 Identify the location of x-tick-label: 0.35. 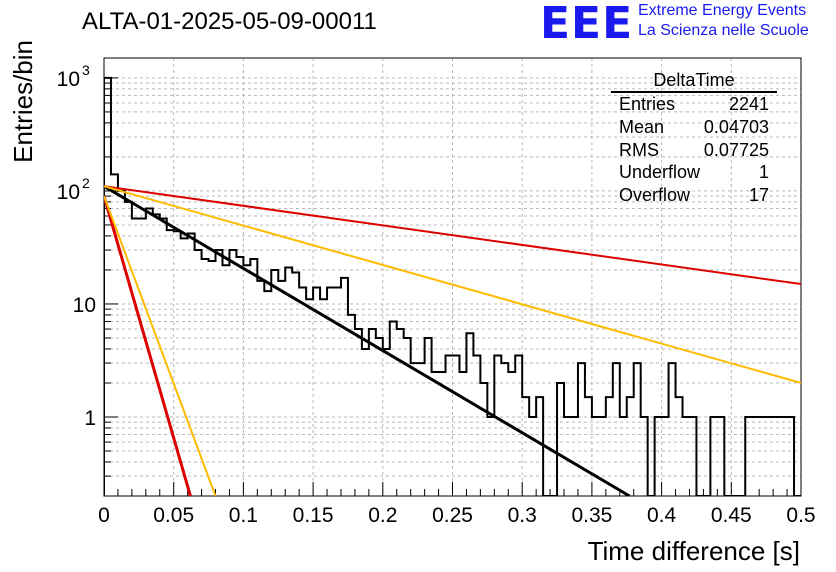
(591, 515).